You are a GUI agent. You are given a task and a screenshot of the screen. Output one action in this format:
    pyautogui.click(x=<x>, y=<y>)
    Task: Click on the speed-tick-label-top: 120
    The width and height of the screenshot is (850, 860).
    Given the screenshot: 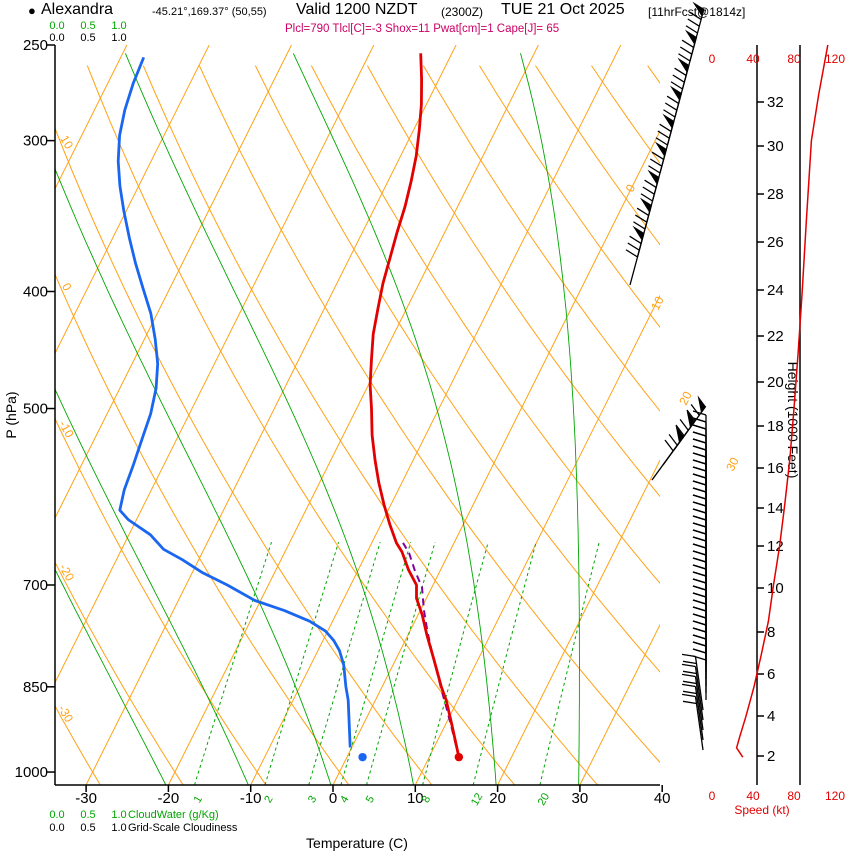 What is the action you would take?
    pyautogui.click(x=835, y=59)
    